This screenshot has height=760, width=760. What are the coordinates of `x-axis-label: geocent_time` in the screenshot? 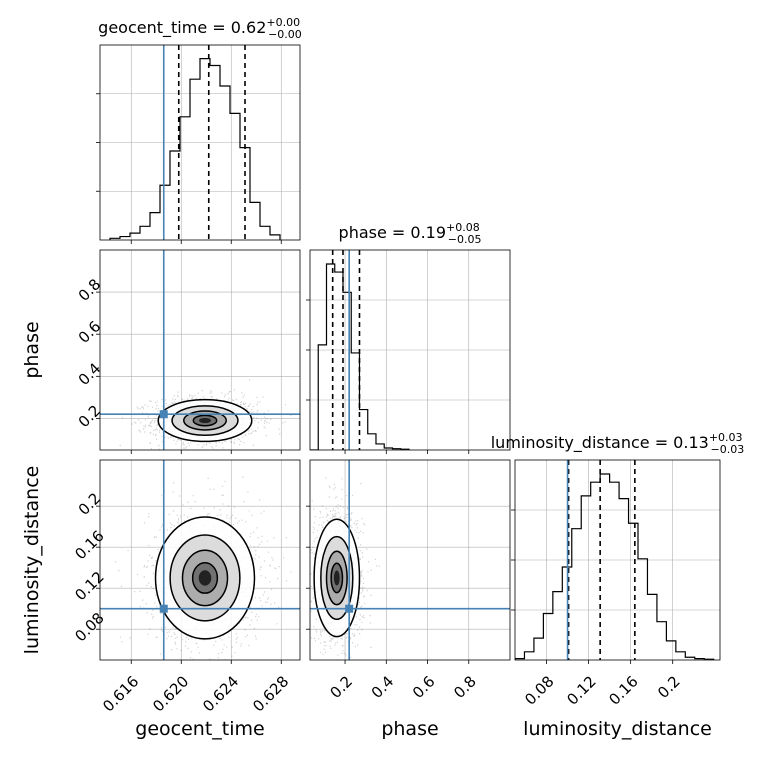 It's located at (199, 729).